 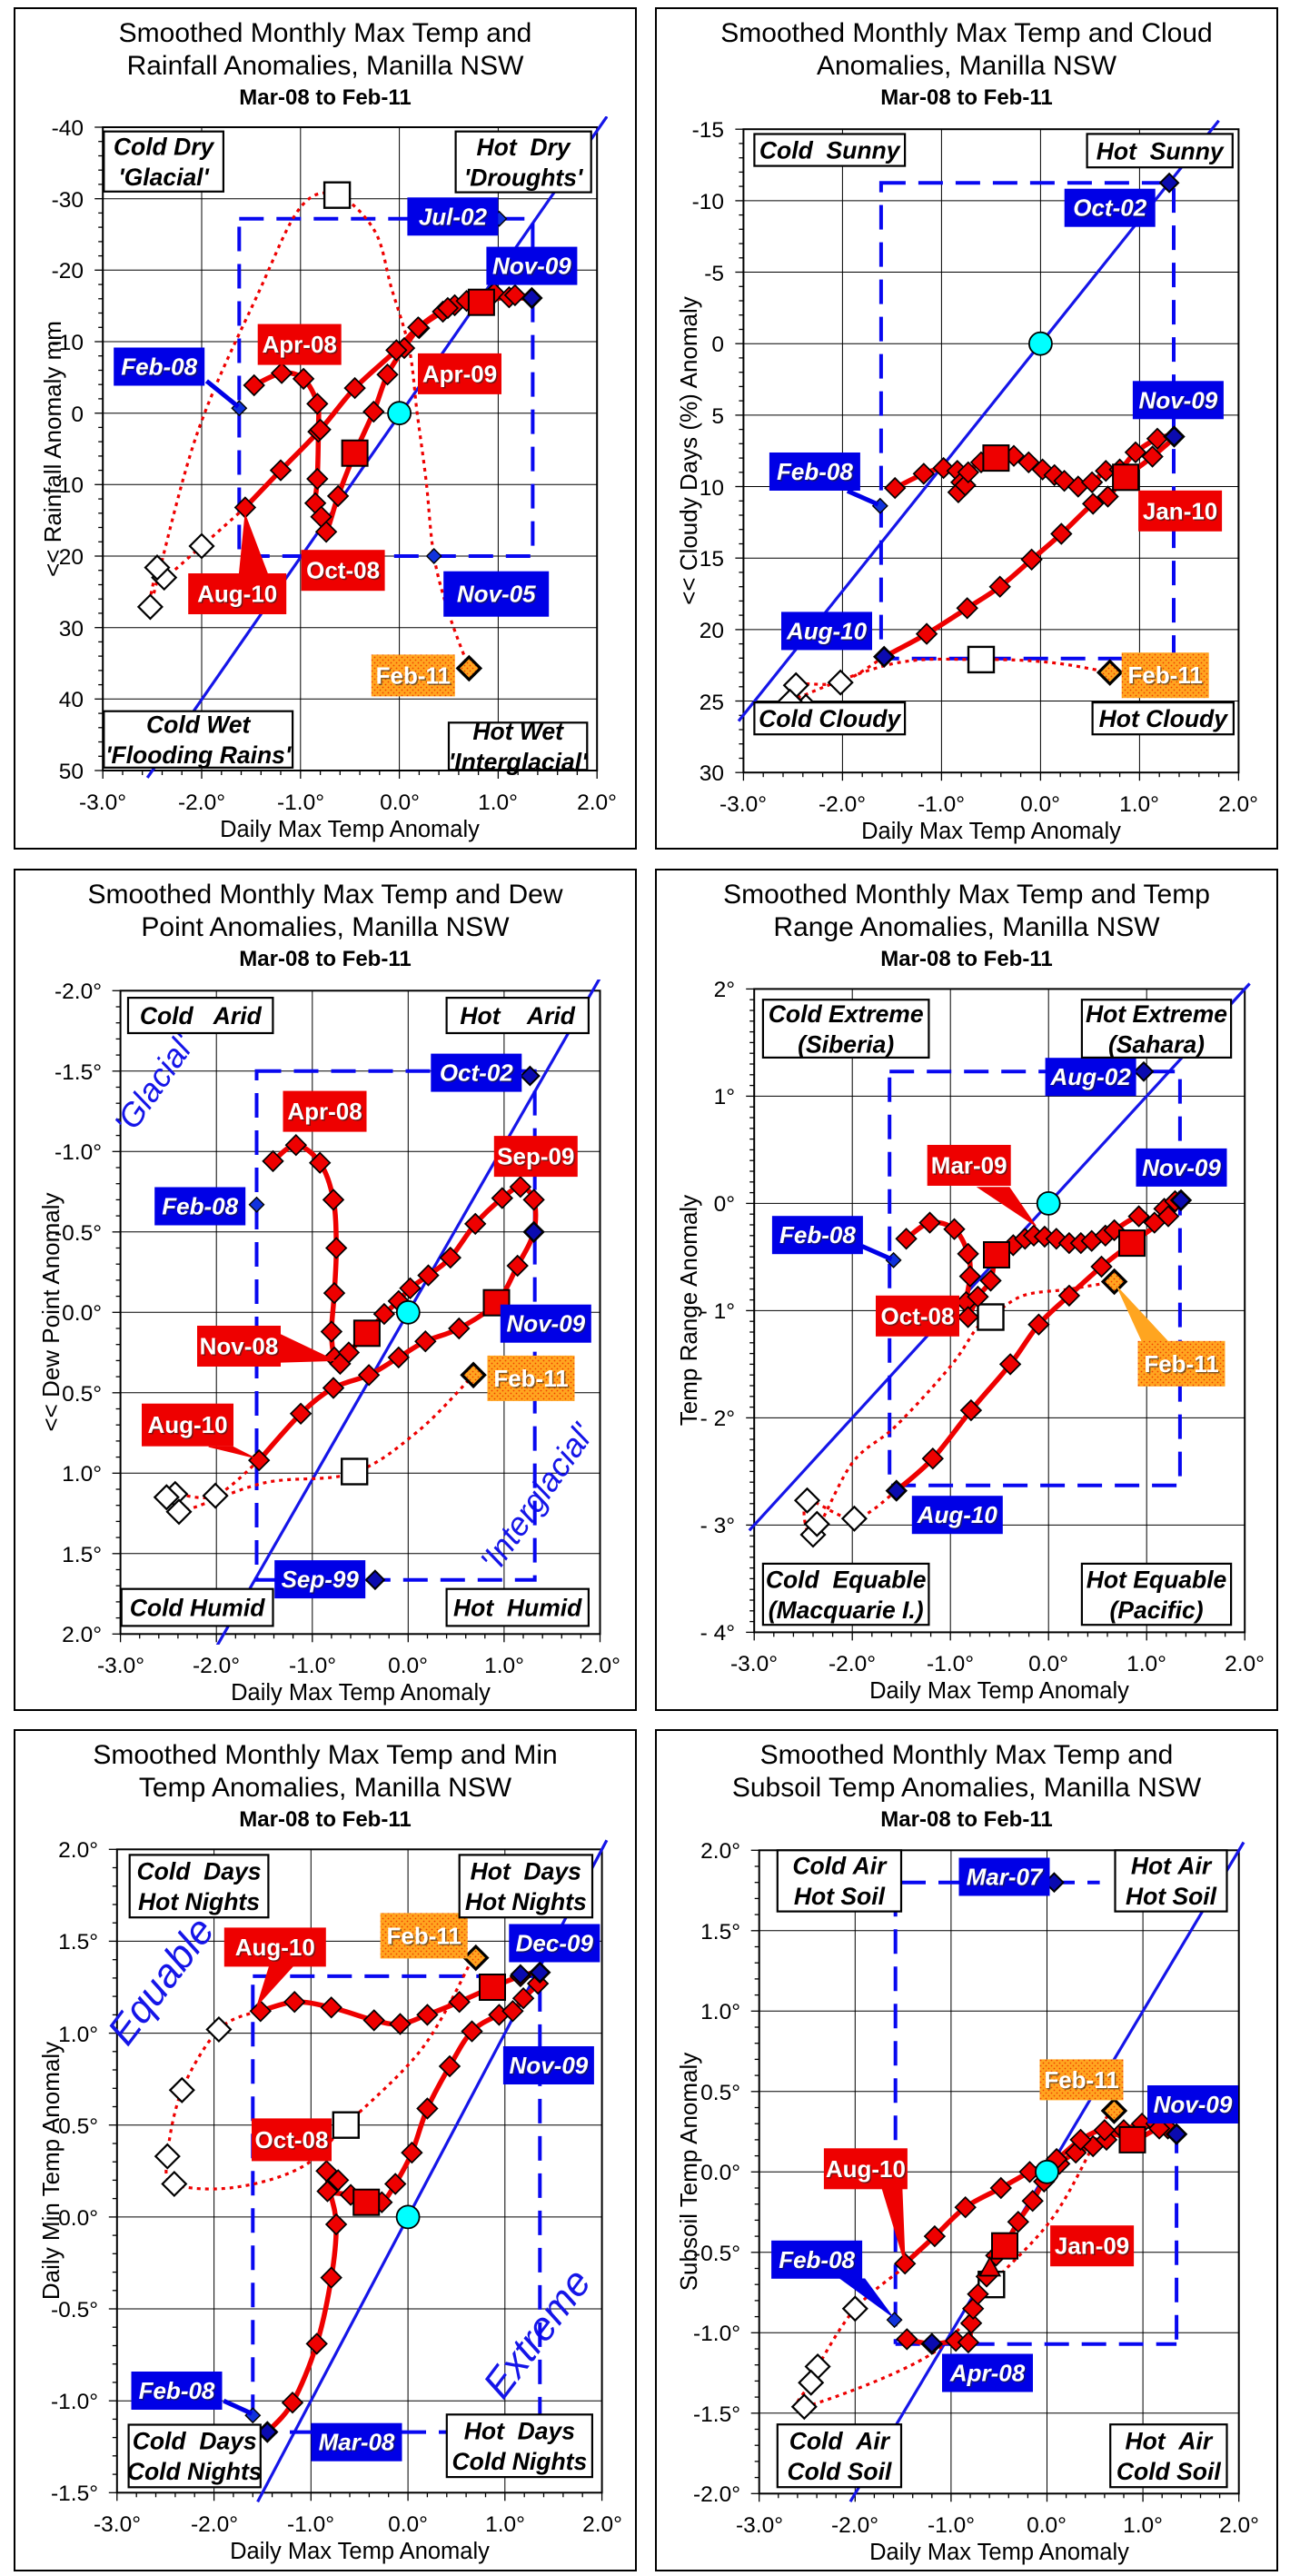 I want to click on svg-text: Oct-08, so click(x=918, y=1315).